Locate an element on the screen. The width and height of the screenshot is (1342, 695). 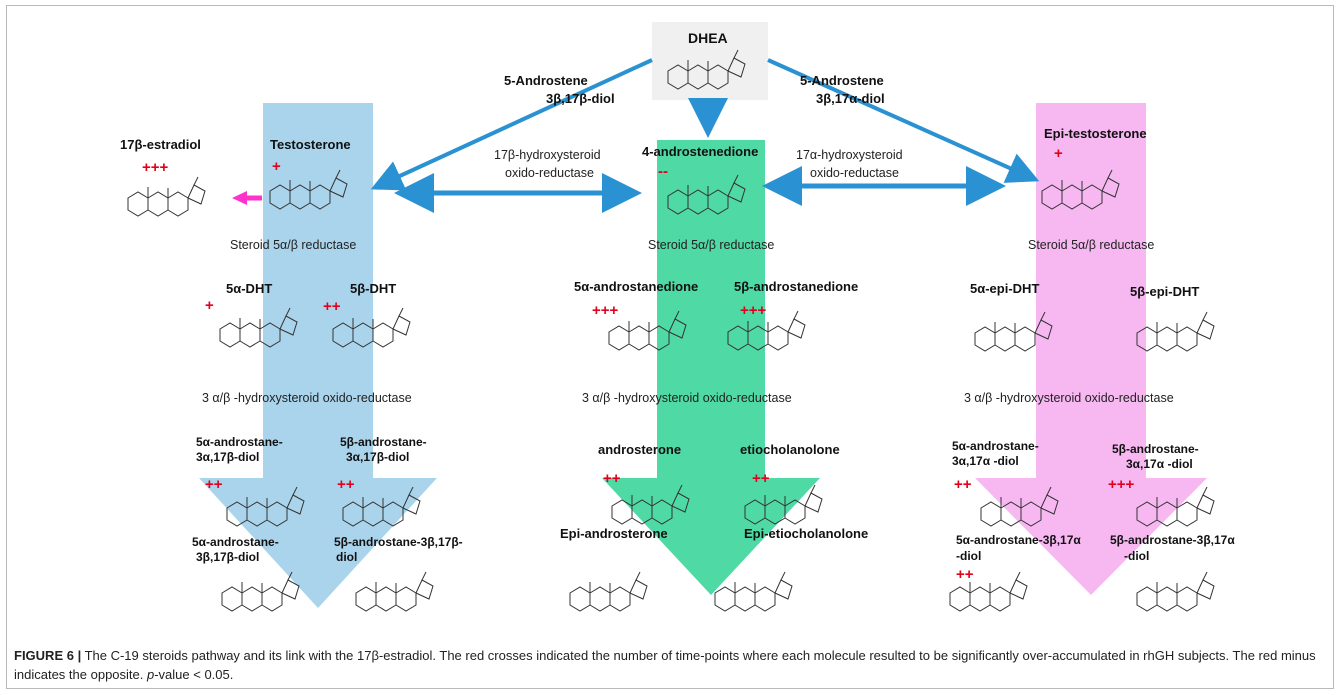
left-pathway-band is located at coordinates (318, 355).